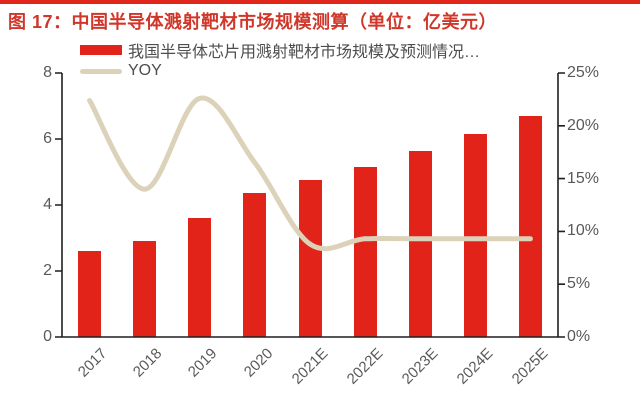 This screenshot has width=640, height=419. What do you see at coordinates (90, 294) in the screenshot?
I see `bar-2017` at bounding box center [90, 294].